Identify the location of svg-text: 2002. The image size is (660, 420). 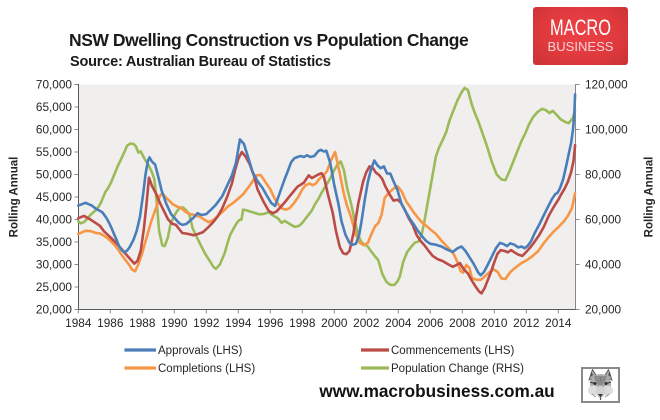
(366, 323).